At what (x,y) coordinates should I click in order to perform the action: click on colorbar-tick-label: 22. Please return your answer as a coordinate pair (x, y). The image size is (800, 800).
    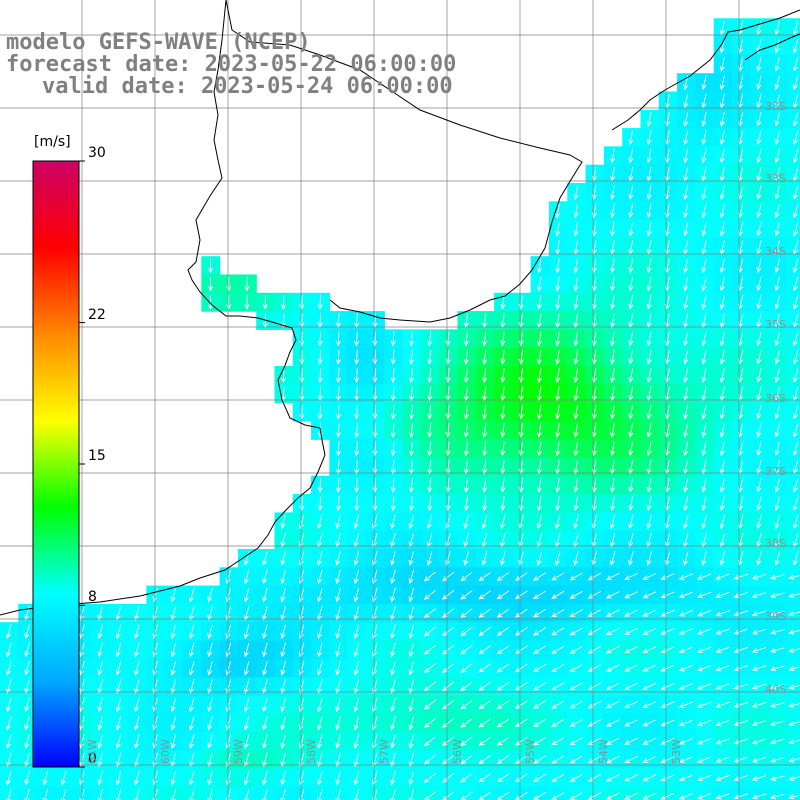
    Looking at the image, I should click on (97, 314).